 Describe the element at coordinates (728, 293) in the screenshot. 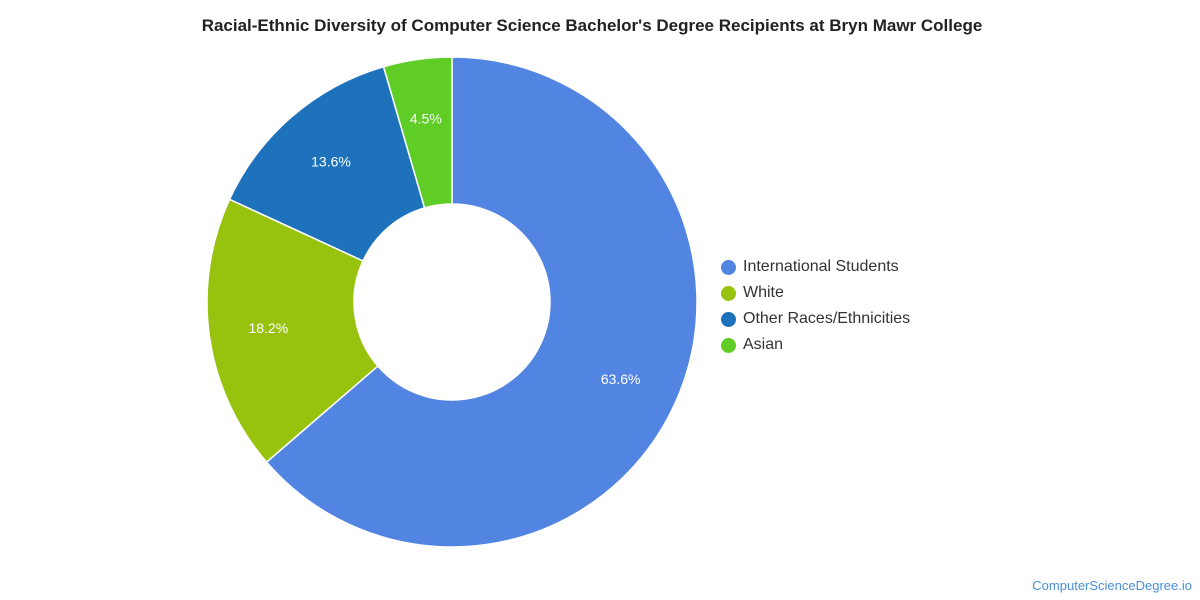

I see `legend-swatch-white` at that location.